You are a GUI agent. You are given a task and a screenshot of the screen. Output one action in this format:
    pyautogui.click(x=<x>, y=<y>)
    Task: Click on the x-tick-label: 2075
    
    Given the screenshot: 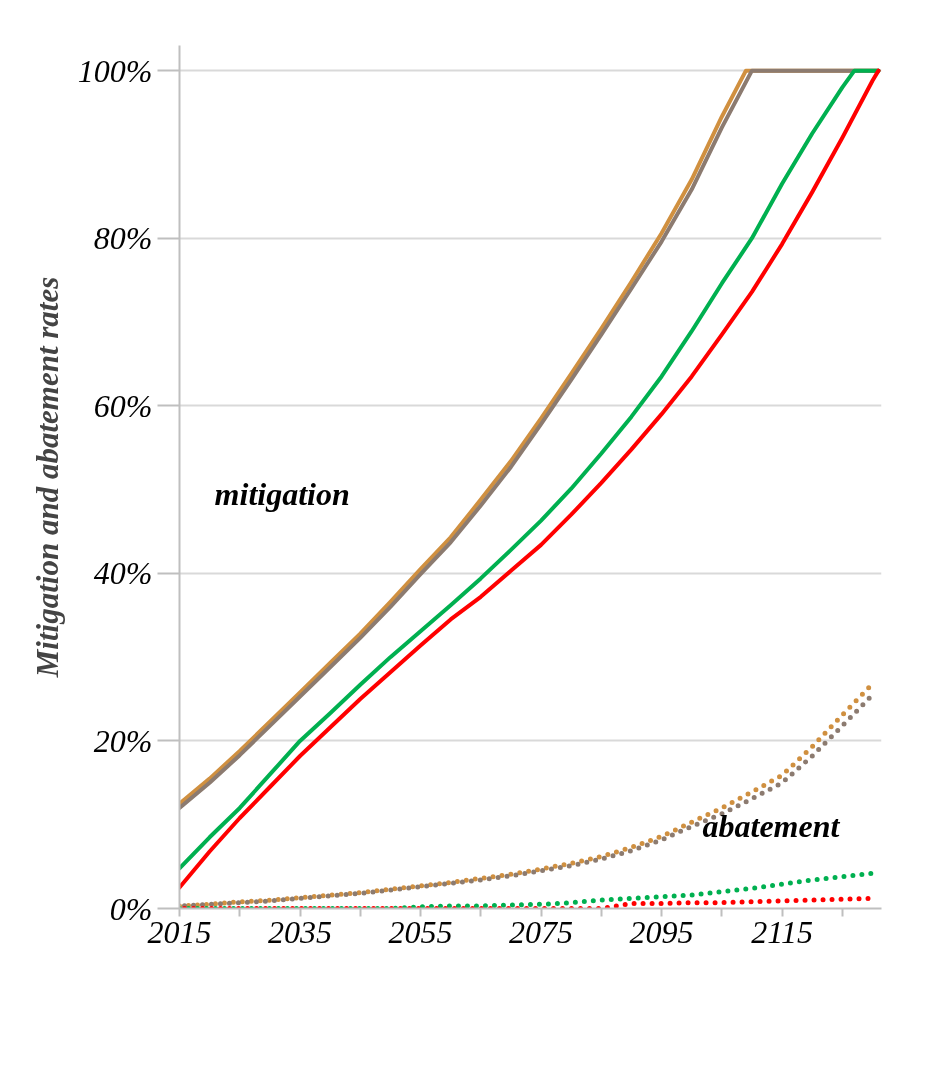 What is the action you would take?
    pyautogui.click(x=541, y=931)
    